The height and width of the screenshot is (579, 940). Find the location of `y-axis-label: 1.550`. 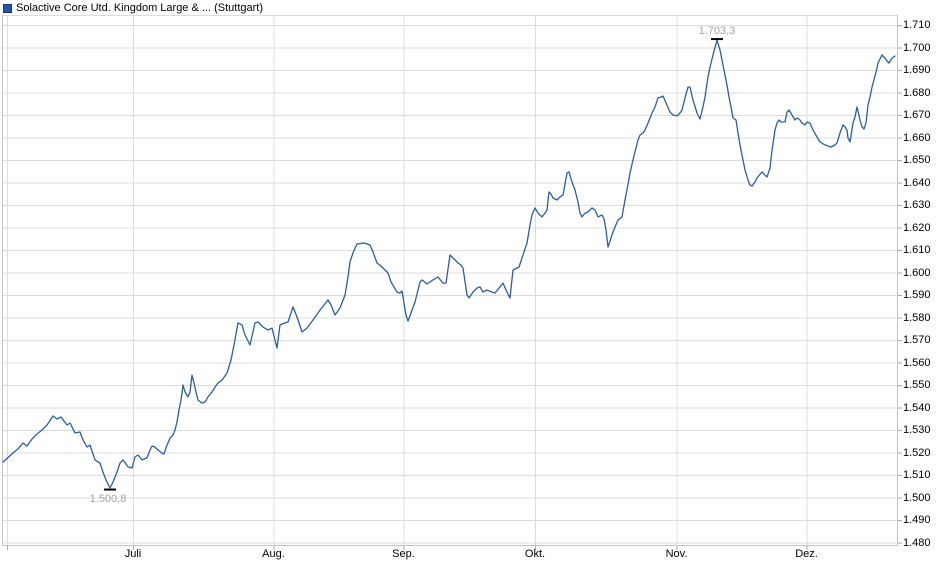

y-axis-label: 1.550 is located at coordinates (917, 385).